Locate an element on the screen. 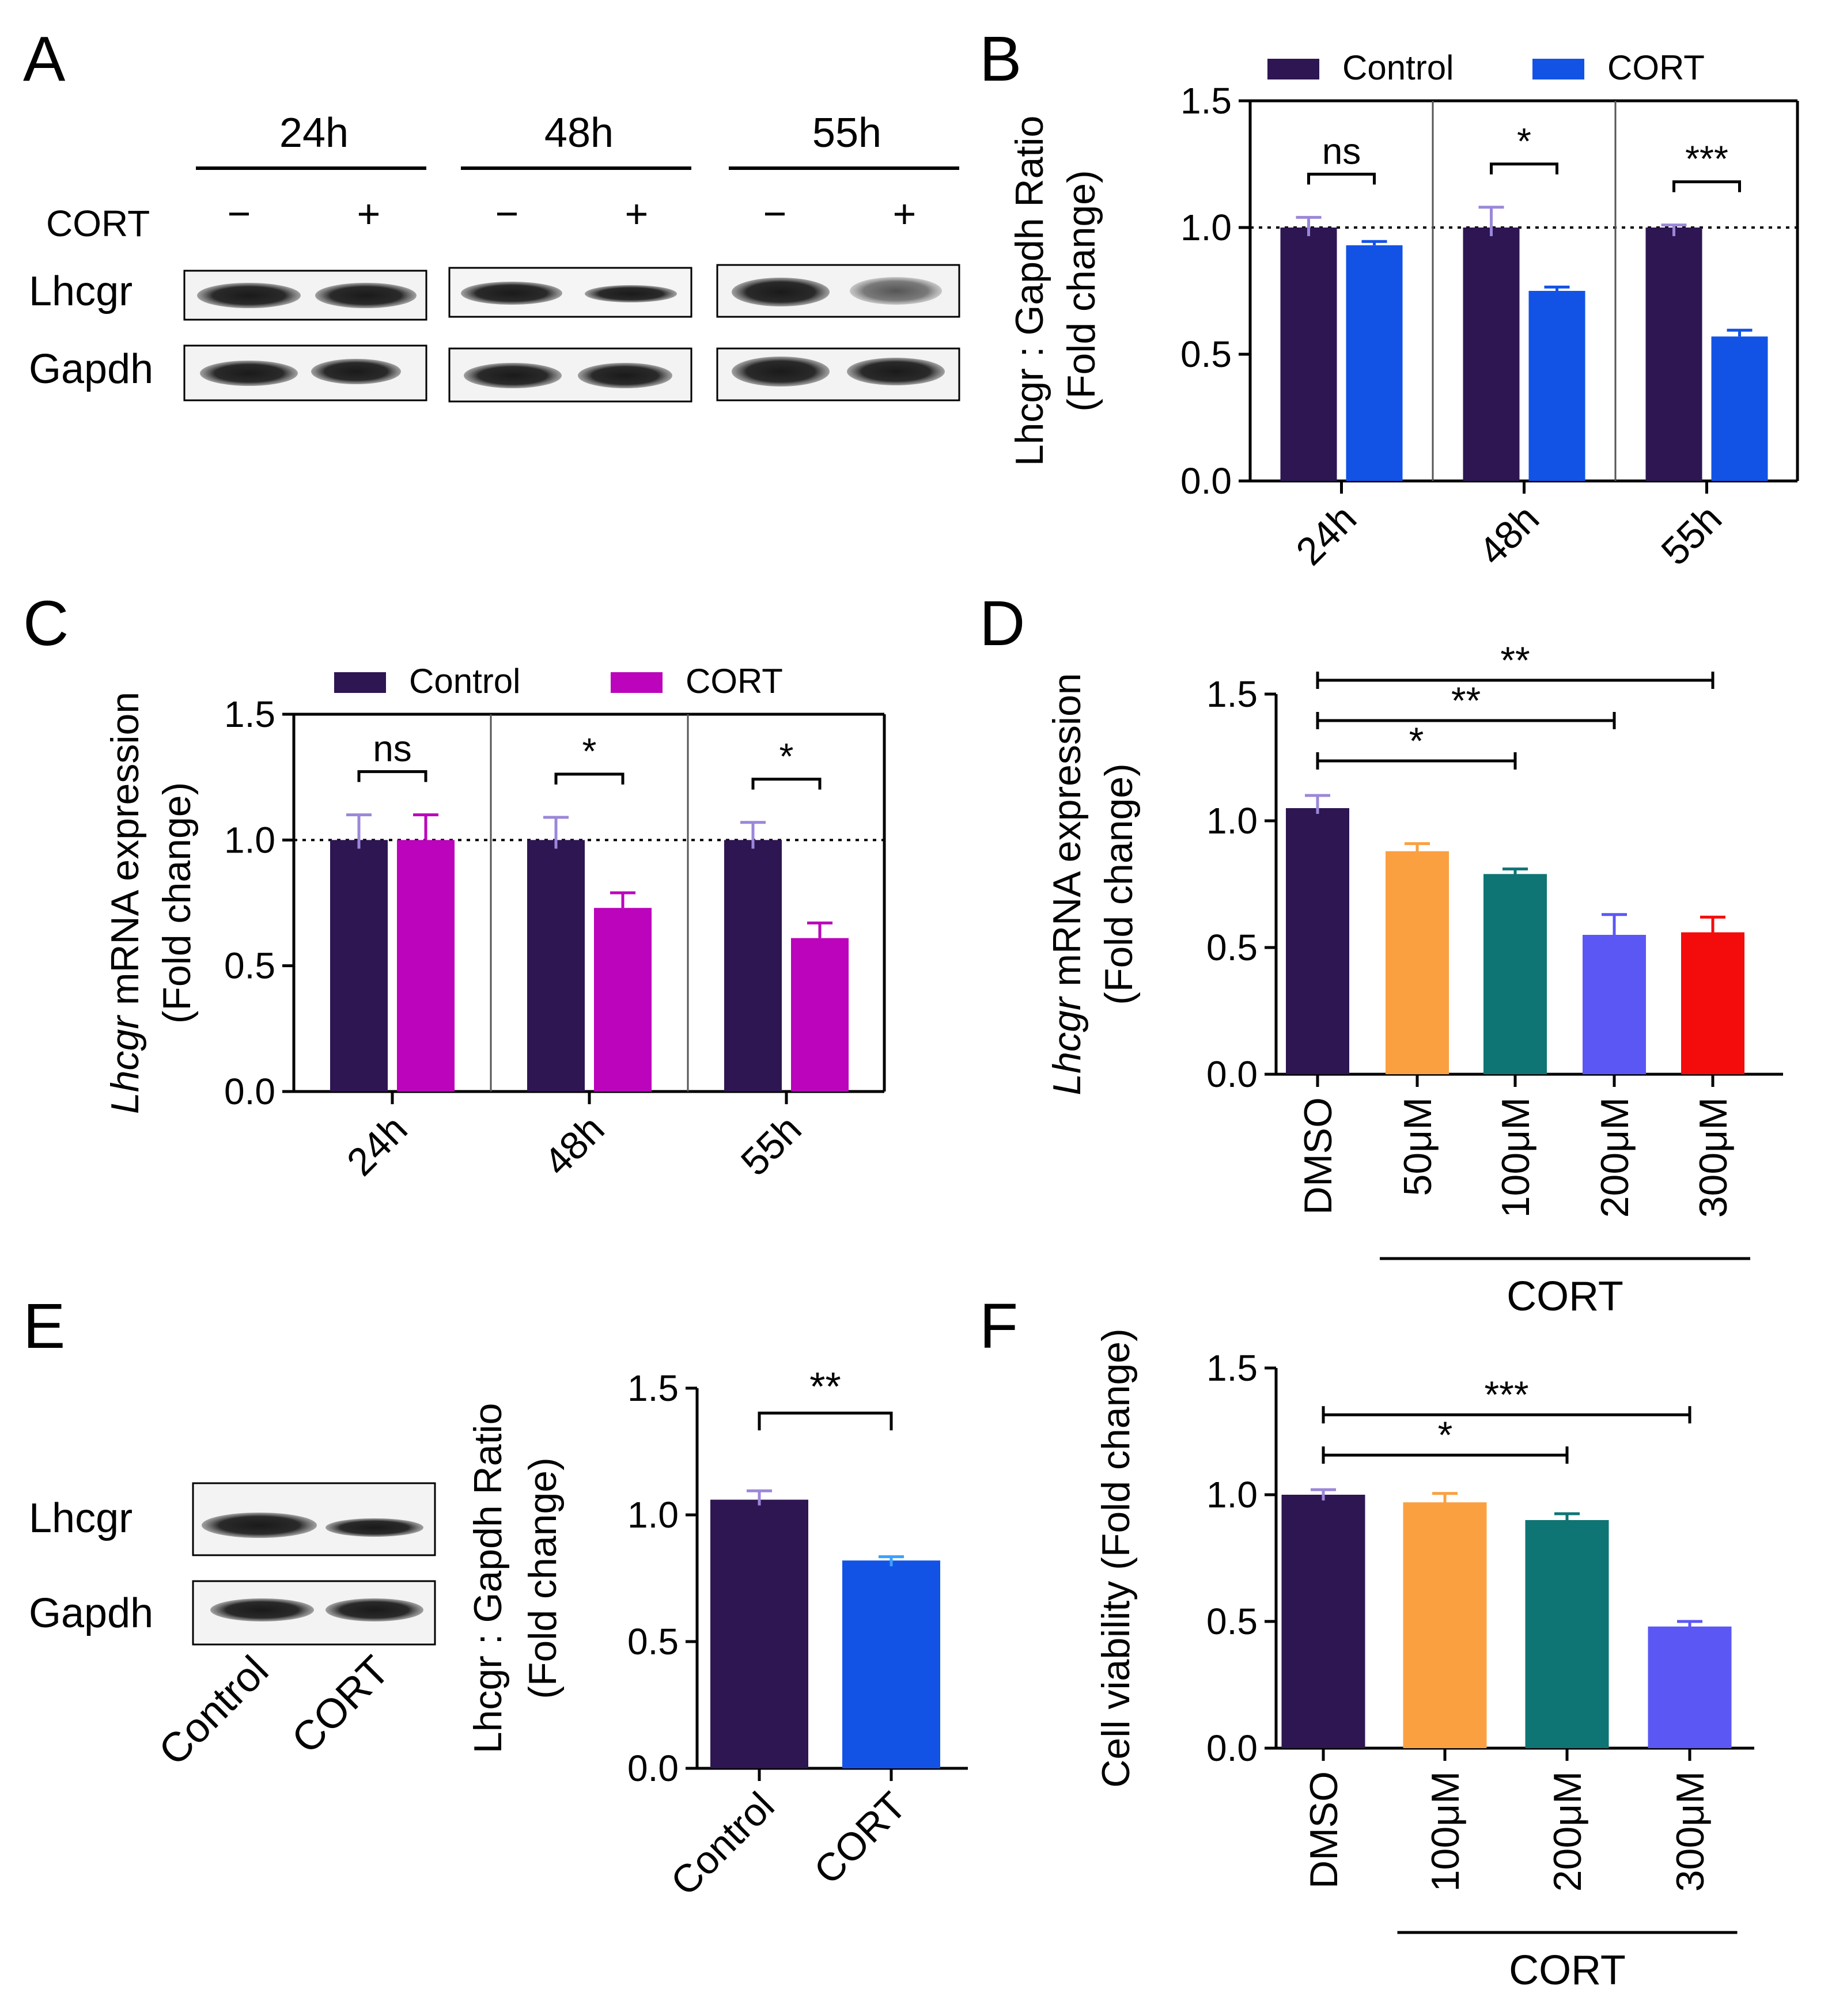 This screenshot has width=1828, height=2016. bar-DMSO is located at coordinates (1317, 941).